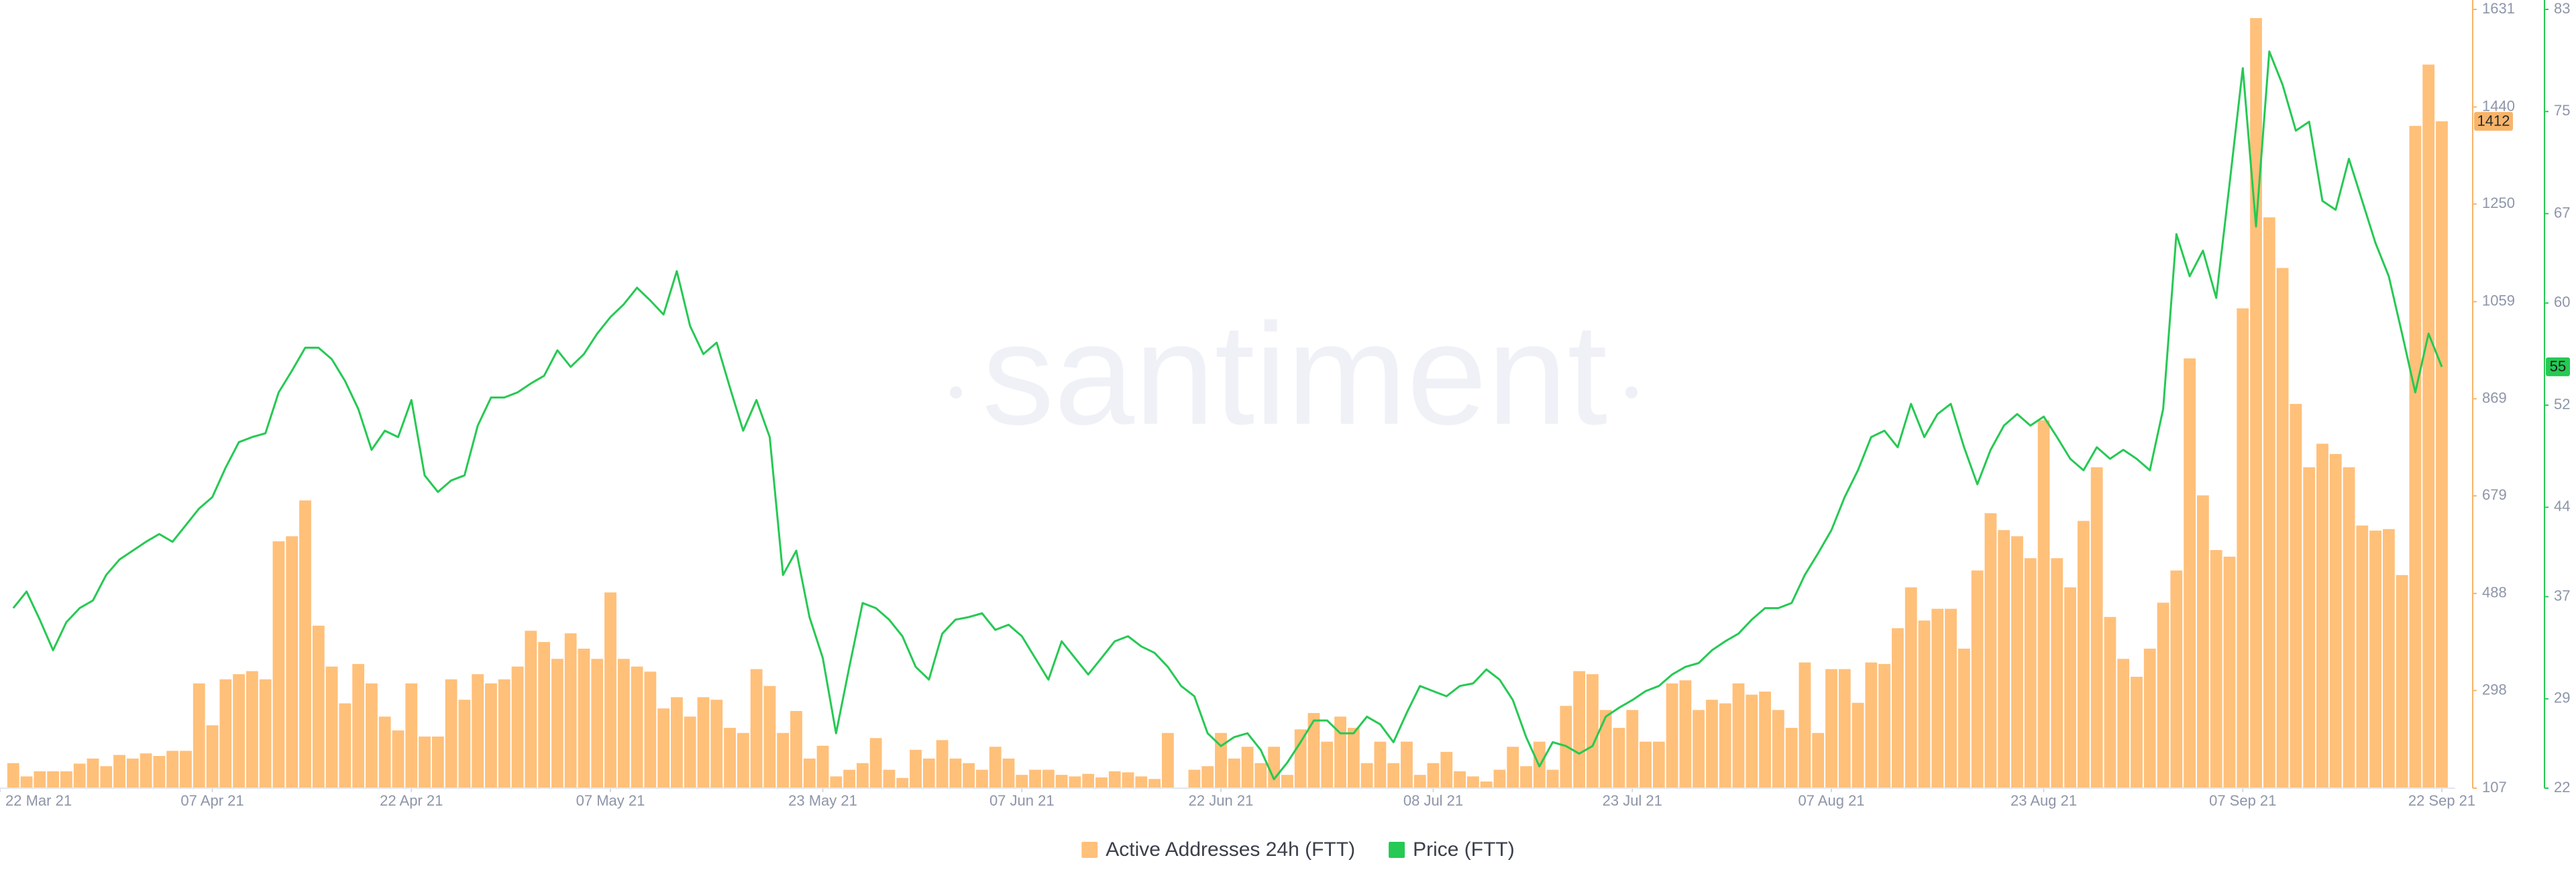 This screenshot has width=2576, height=872. I want to click on x-tick-label: 23 May 21, so click(822, 800).